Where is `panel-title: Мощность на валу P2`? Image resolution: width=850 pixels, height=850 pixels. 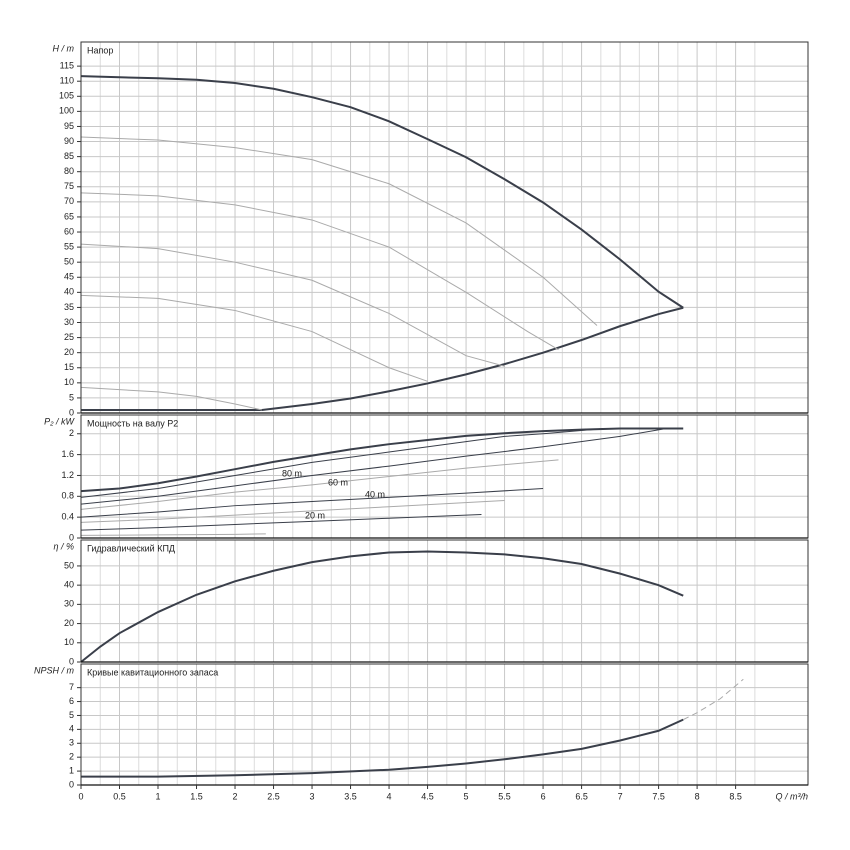
panel-title: Мощность на валу P2 is located at coordinates (132, 423).